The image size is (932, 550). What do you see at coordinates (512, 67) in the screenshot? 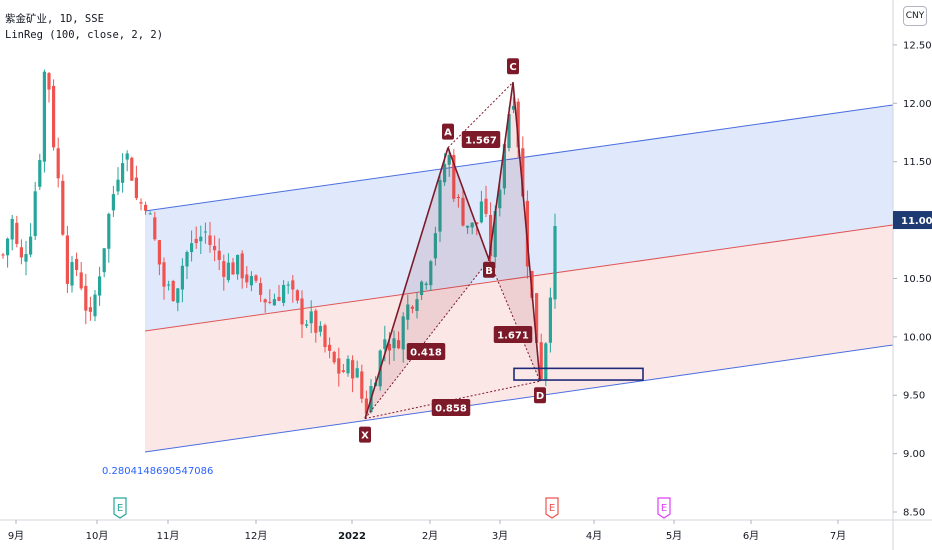
I see `pattern-point-c: C` at bounding box center [512, 67].